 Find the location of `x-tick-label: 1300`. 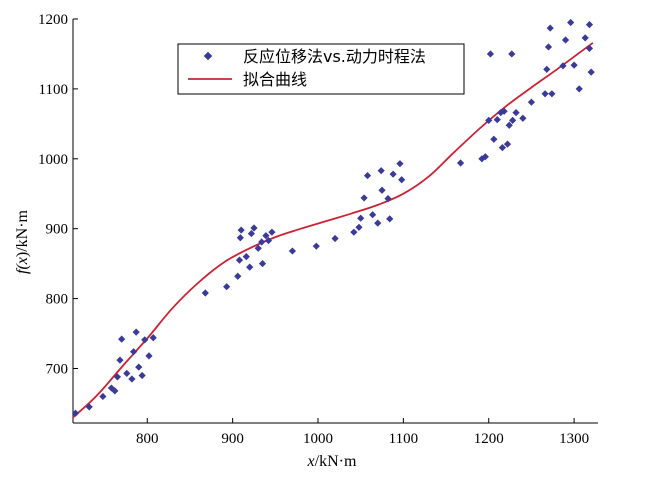

x-tick-label: 1300 is located at coordinates (574, 439).